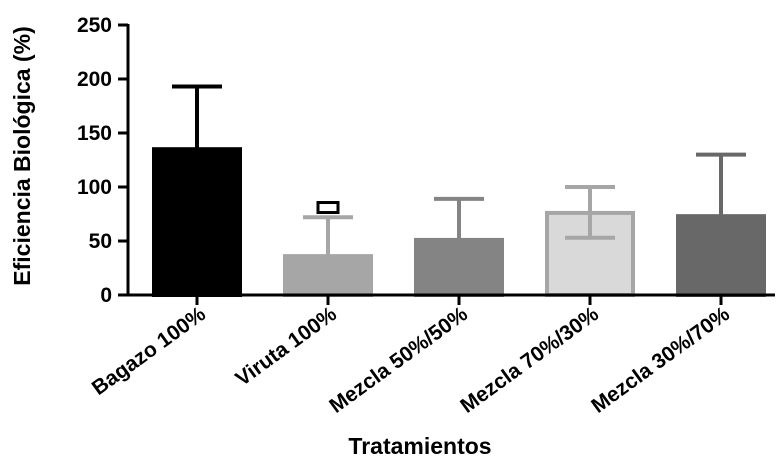  Describe the element at coordinates (94, 79) in the screenshot. I see `y-tick-label: 200` at that location.